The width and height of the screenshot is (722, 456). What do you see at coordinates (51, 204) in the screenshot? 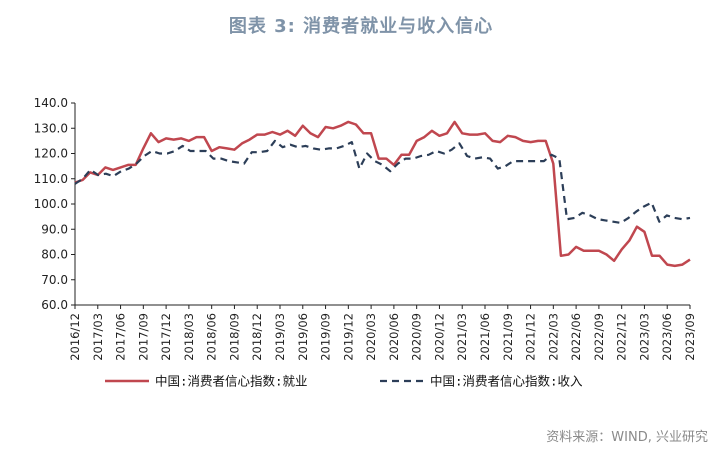
I see `y-tick-label: 100.0` at bounding box center [51, 204].